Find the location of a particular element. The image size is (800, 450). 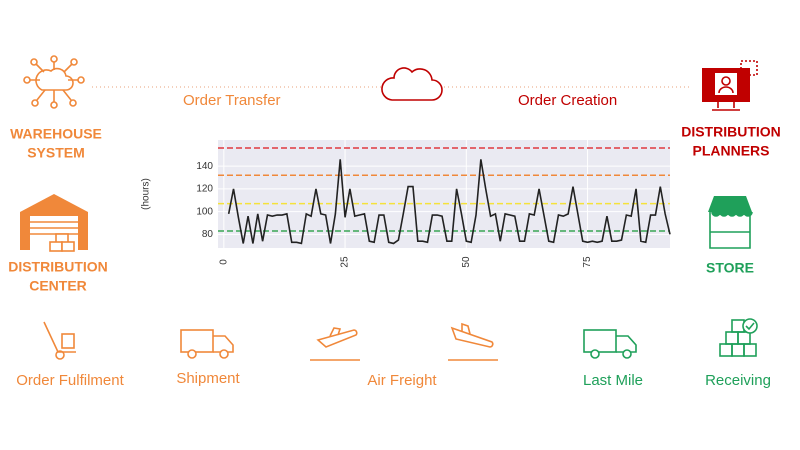

monitor-icon is located at coordinates (730, 85).